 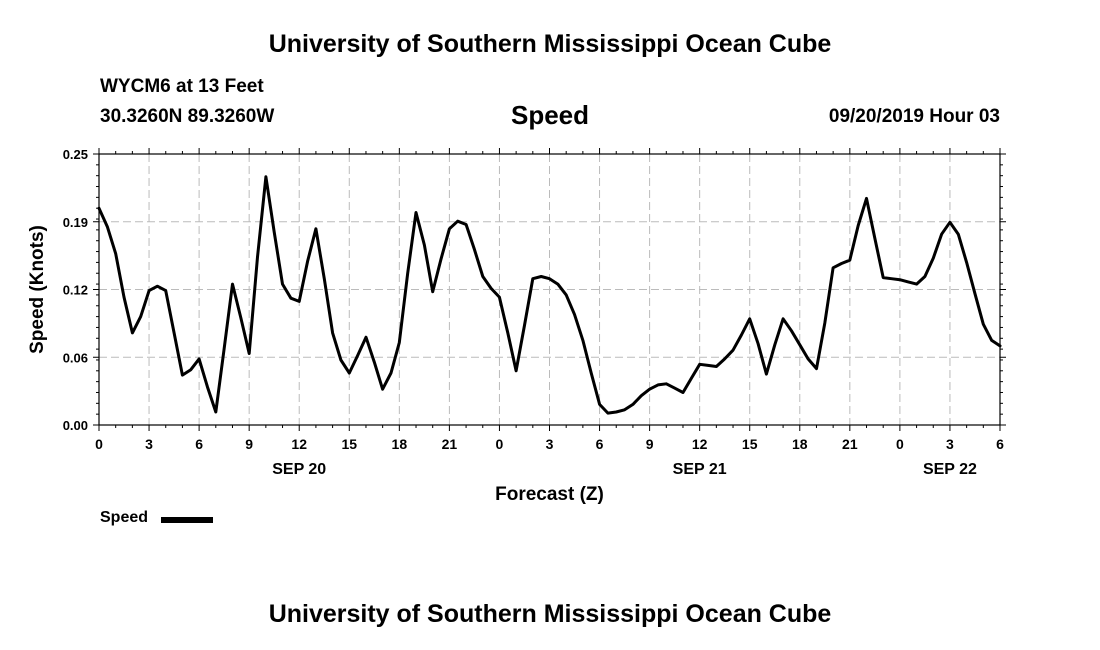 What do you see at coordinates (187, 116) in the screenshot?
I see `coordinates-label: 30.3260N 89.3260W` at bounding box center [187, 116].